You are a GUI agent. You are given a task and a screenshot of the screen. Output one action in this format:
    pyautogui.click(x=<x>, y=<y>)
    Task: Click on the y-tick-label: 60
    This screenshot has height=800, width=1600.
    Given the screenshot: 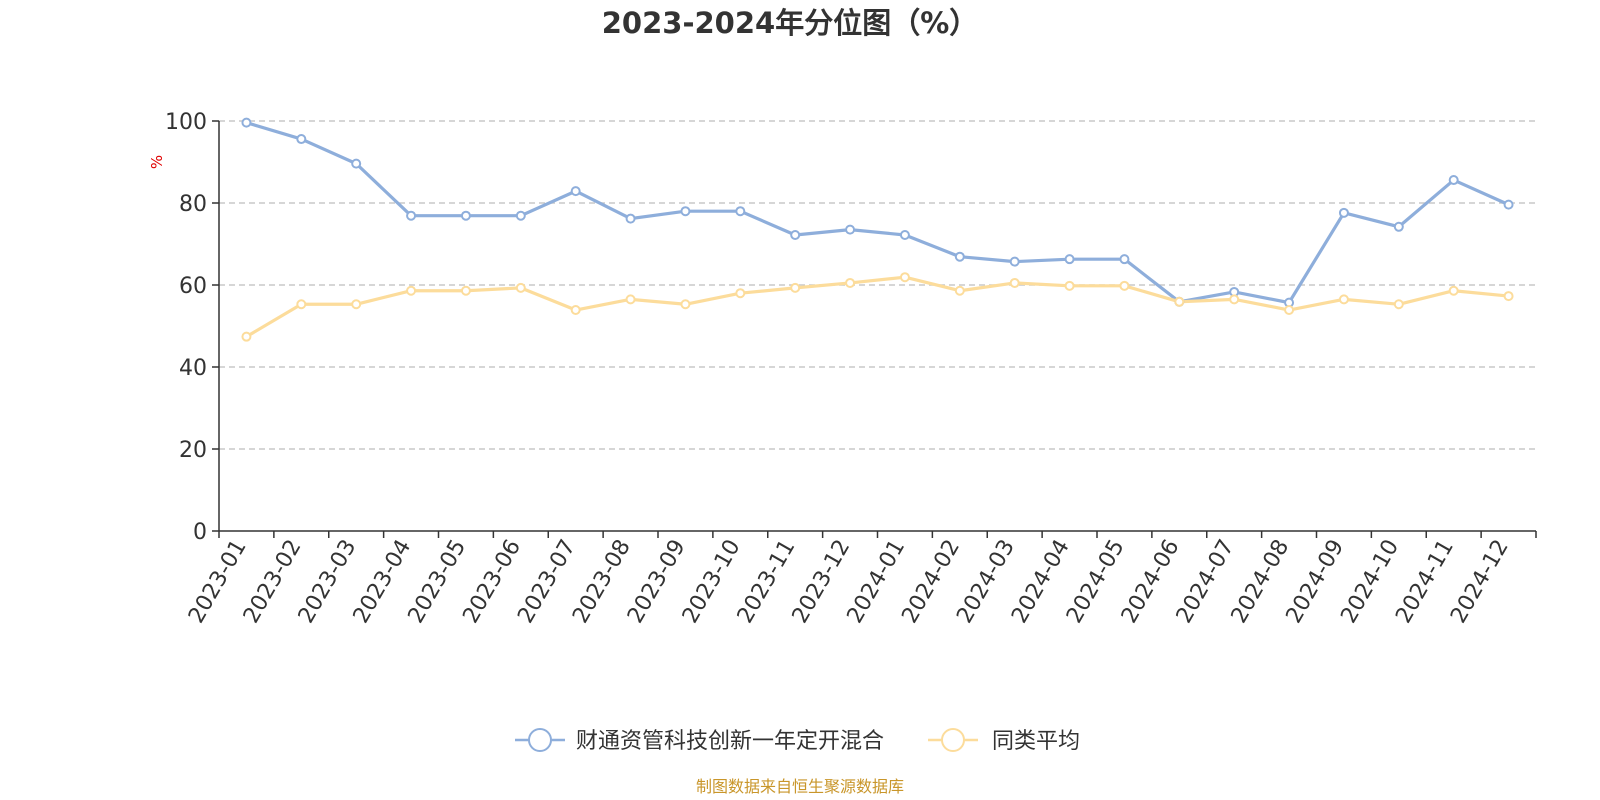 What is the action you would take?
    pyautogui.click(x=193, y=286)
    